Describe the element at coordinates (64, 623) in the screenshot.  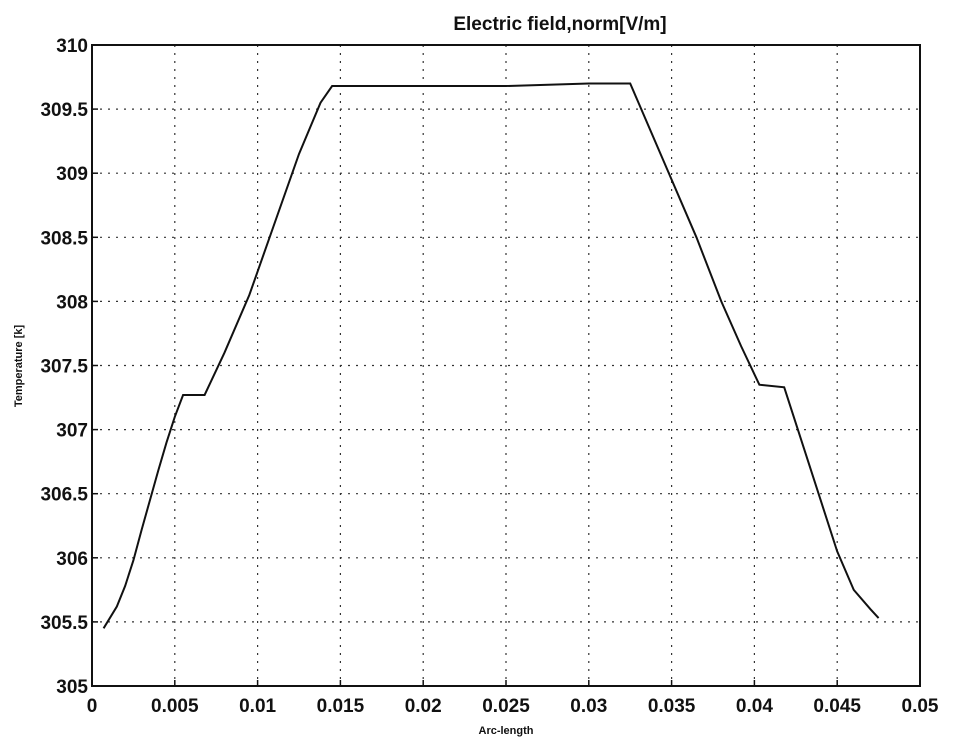
I see `y-tick-label: 305.5` at that location.